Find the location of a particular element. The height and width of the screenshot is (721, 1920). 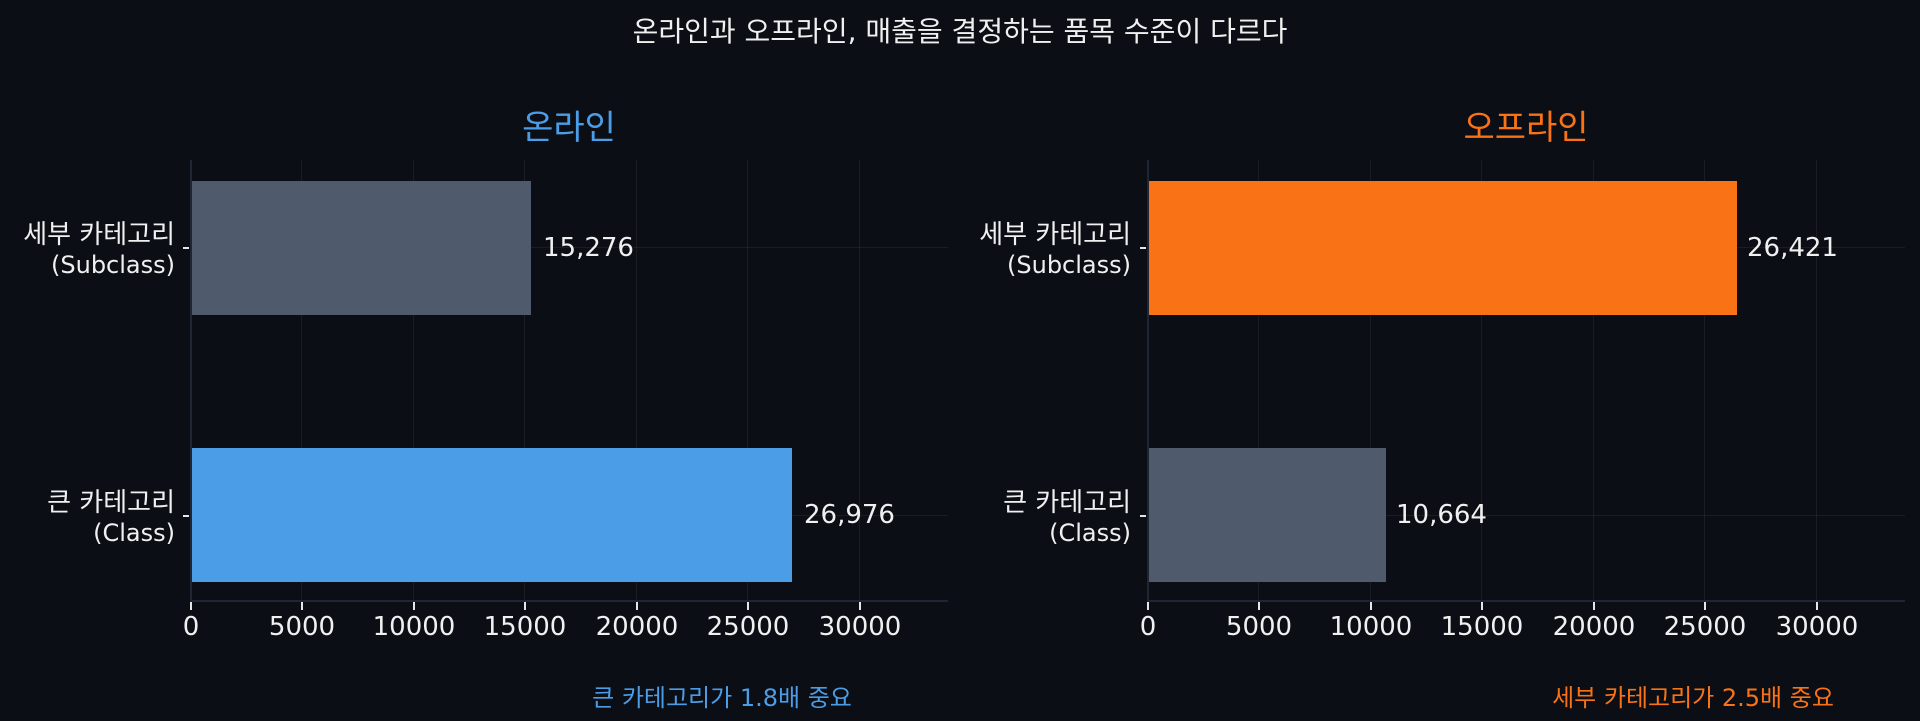

value-label-class: 10,664 is located at coordinates (1441, 515).